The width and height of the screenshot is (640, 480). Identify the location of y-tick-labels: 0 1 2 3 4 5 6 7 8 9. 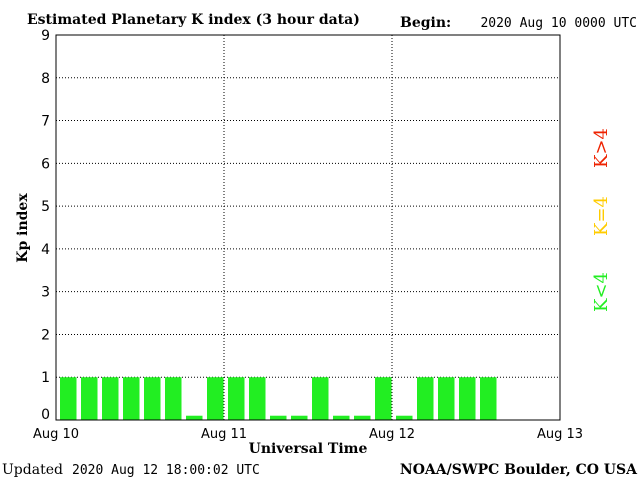
(45, 225).